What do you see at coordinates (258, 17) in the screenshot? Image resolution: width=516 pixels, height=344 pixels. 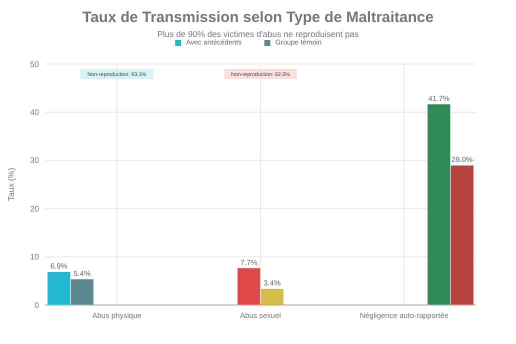 I see `chart-title: Taux de Transmission selon Type de Maltraitance` at bounding box center [258, 17].